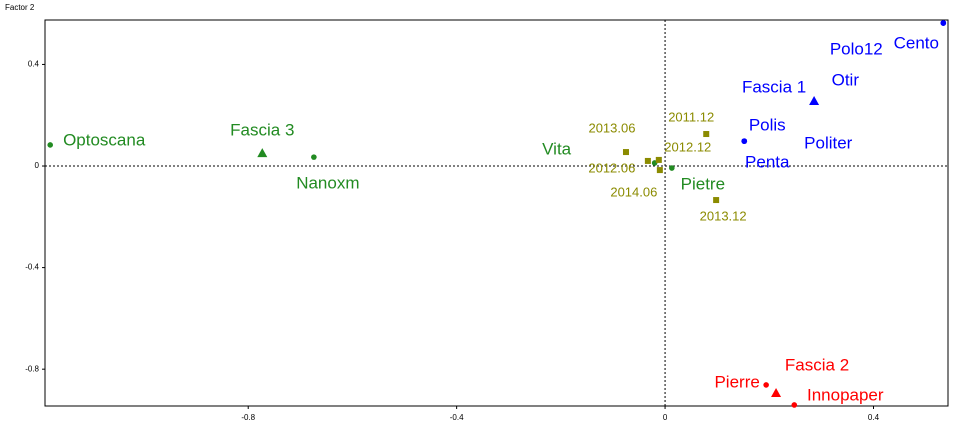  Describe the element at coordinates (856, 49) in the screenshot. I see `point-label: Polo12` at that location.